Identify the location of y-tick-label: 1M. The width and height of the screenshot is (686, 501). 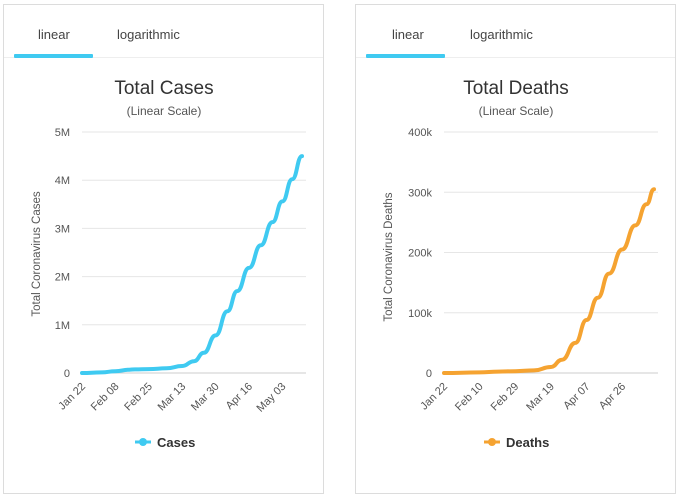
(62, 326).